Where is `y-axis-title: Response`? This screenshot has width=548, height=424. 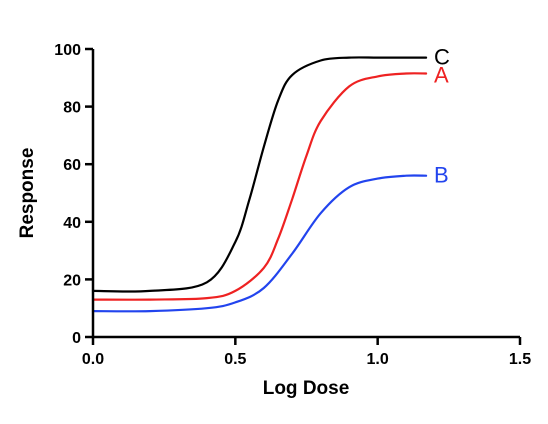
y-axis-title: Response is located at coordinates (27, 193).